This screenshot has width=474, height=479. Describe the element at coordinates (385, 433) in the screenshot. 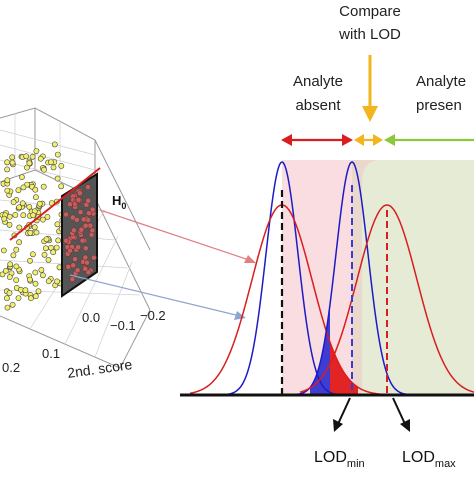

I see `lod-markers: LODmin LODmax` at that location.